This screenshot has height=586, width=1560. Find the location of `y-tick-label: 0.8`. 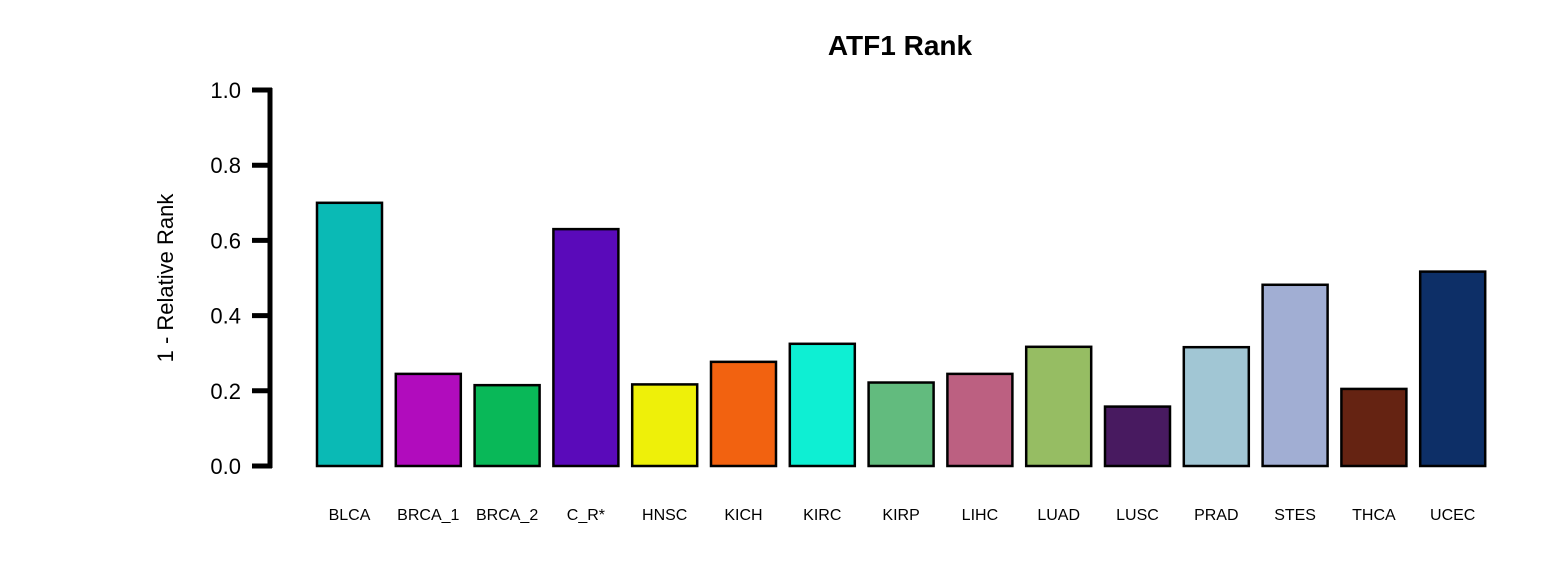

y-tick-label: 0.8 is located at coordinates (225, 165).